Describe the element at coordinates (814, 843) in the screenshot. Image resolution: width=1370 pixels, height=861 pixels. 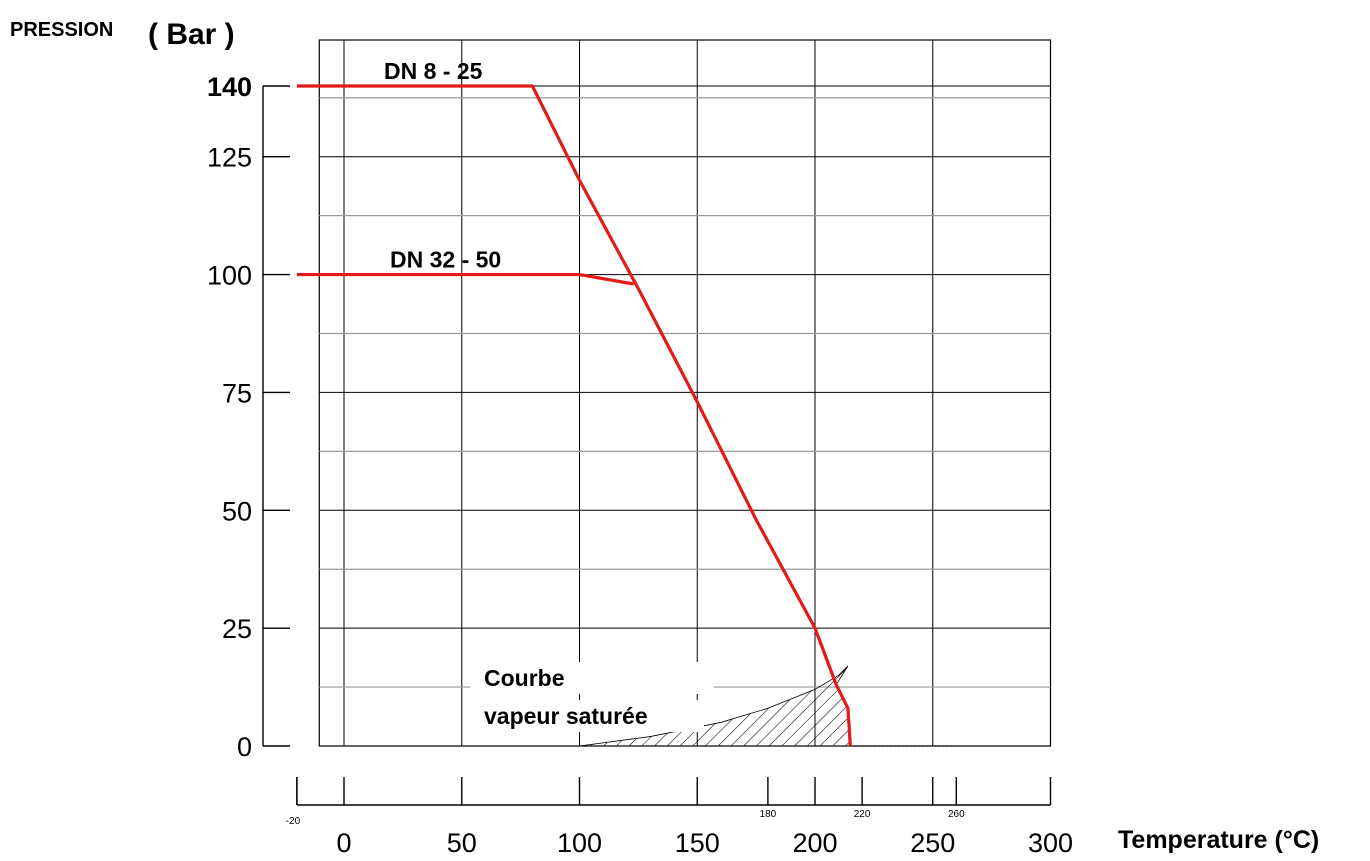
I see `x-tick-label: 200` at that location.